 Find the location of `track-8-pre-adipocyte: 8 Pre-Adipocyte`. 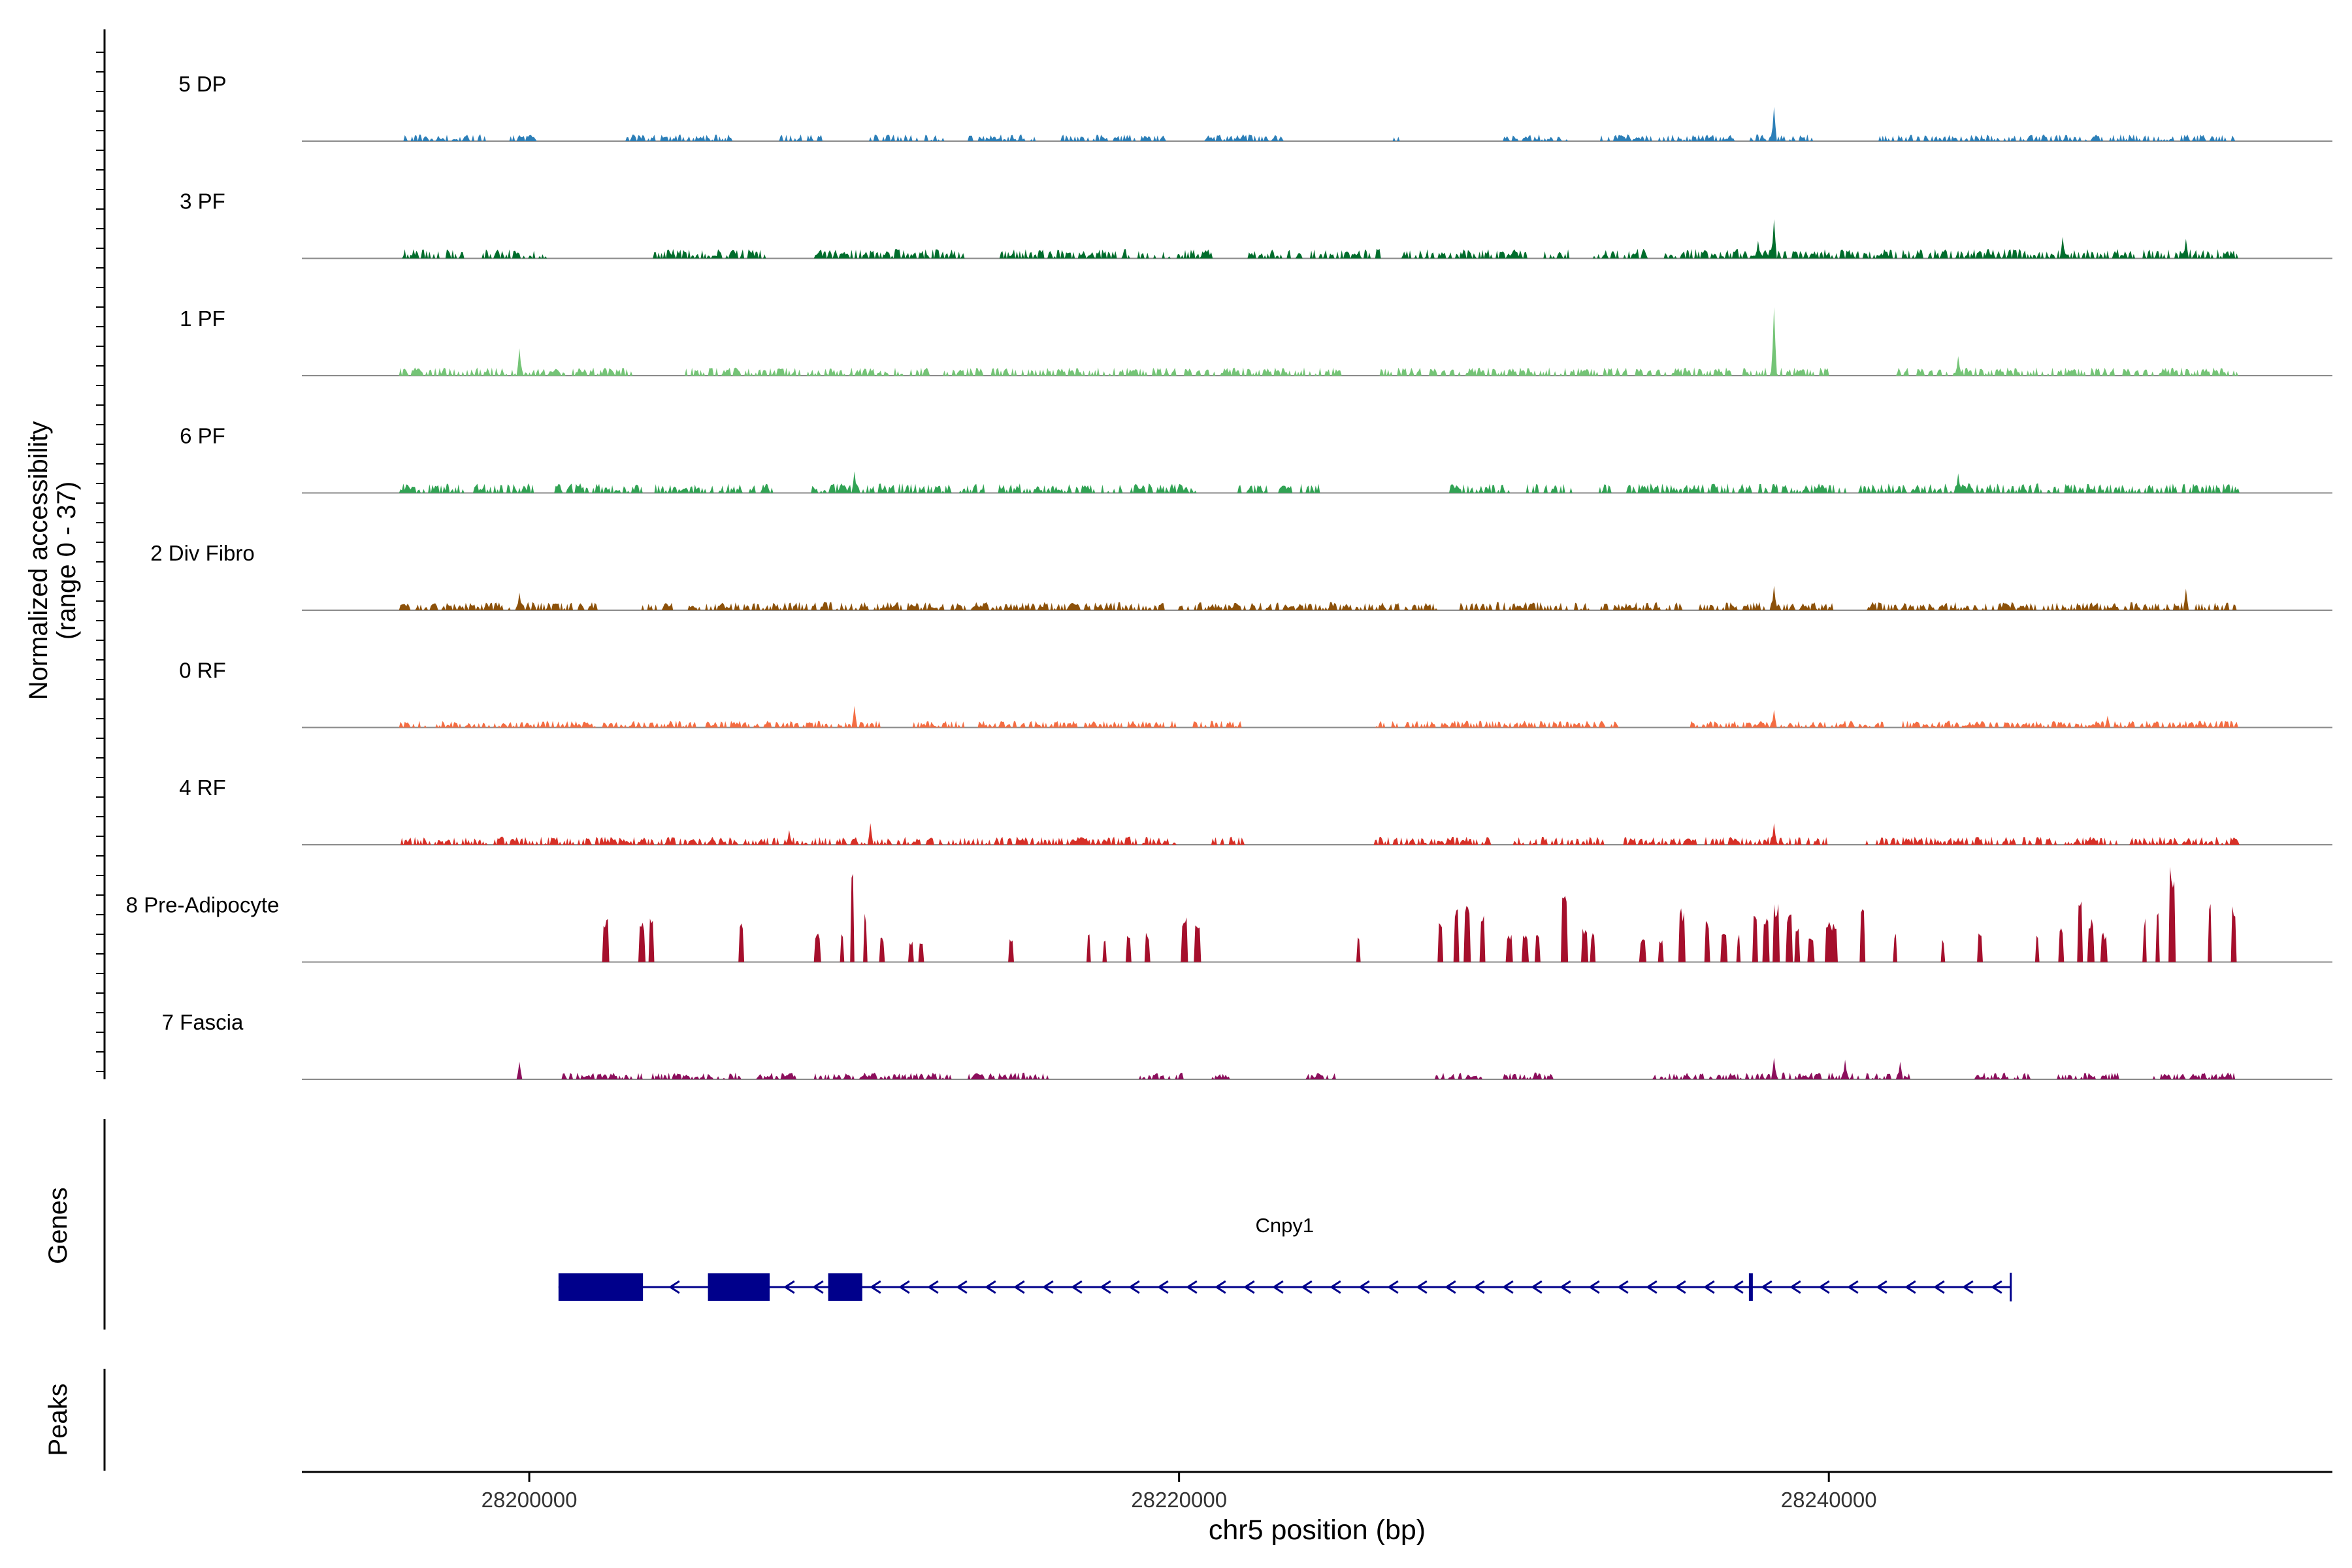

track-8-pre-adipocyte: 8 Pre-Adipocyte is located at coordinates (1229, 914).